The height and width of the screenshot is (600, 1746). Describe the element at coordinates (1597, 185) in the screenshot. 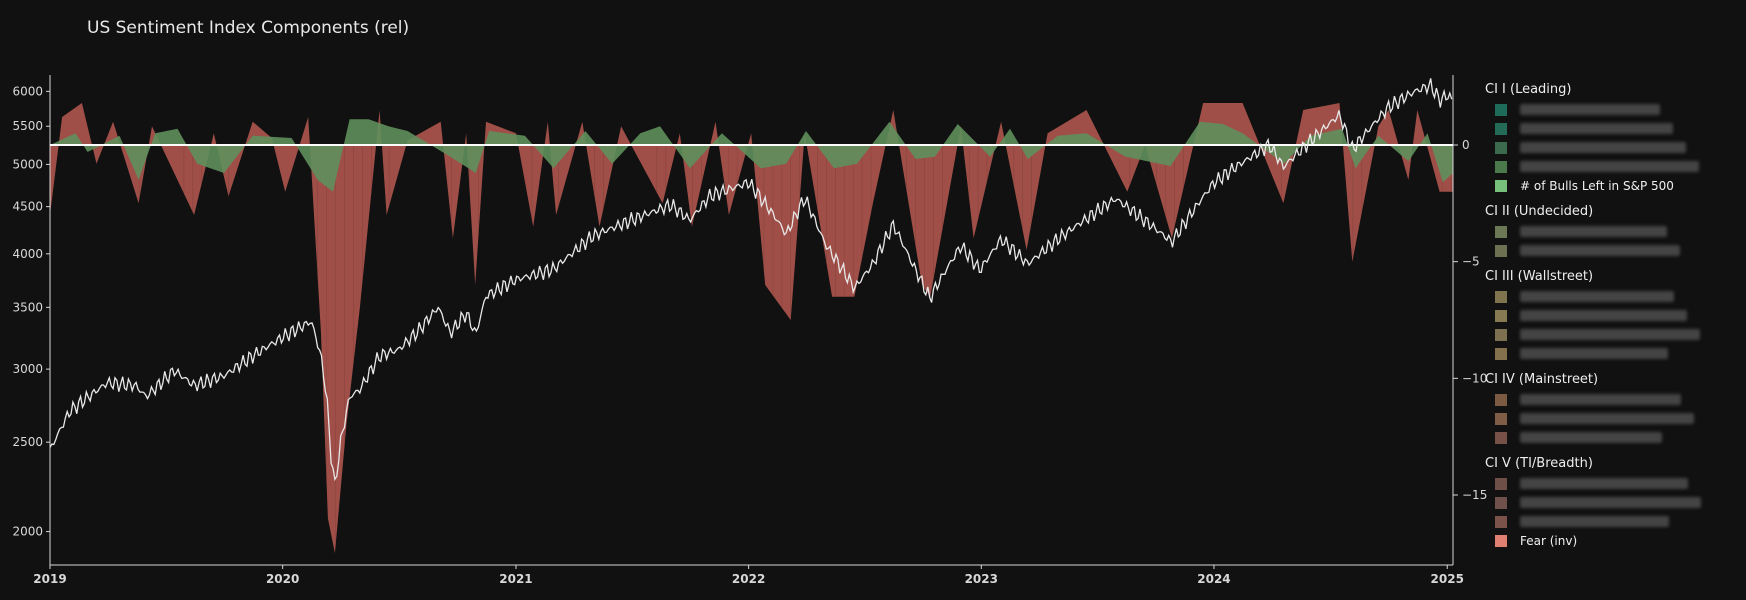

I see `legend-label: # of Bulls Left in S&P 500` at that location.